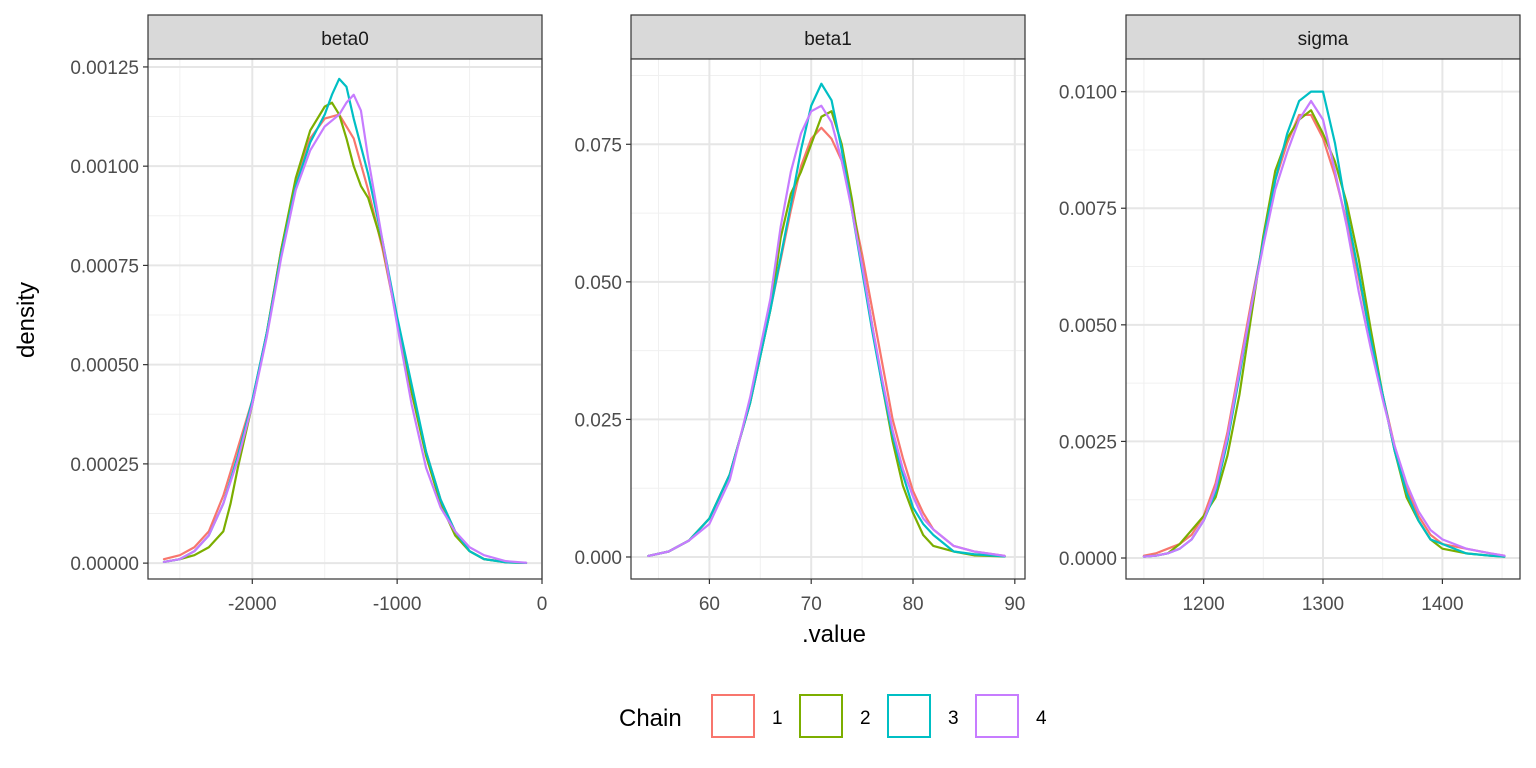 This screenshot has height=768, width=1536. What do you see at coordinates (811, 604) in the screenshot?
I see `x-tick-label: 70` at bounding box center [811, 604].